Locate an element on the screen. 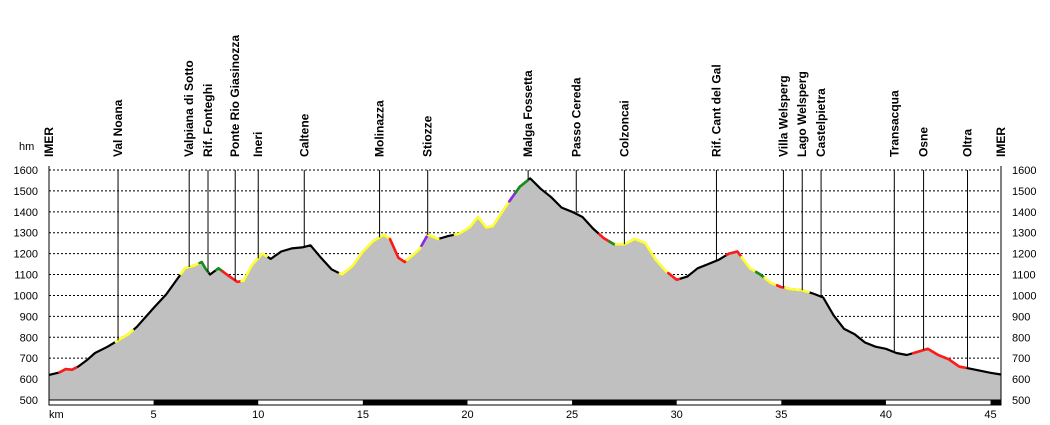 Image resolution: width=1050 pixels, height=425 pixels. y-tick-label-right: 1400 is located at coordinates (1024, 213).